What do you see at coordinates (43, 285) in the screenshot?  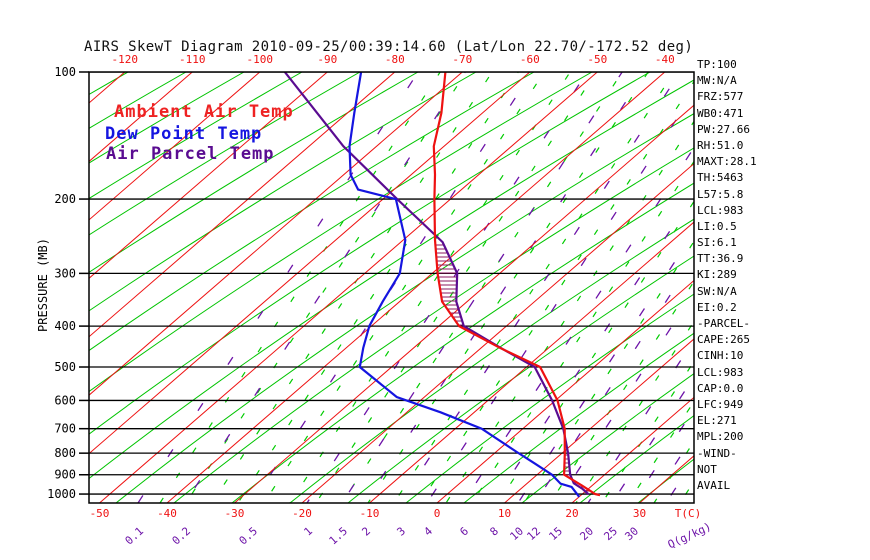 I see `pressure-axis-title: PRESSURE (MB)` at bounding box center [43, 285].